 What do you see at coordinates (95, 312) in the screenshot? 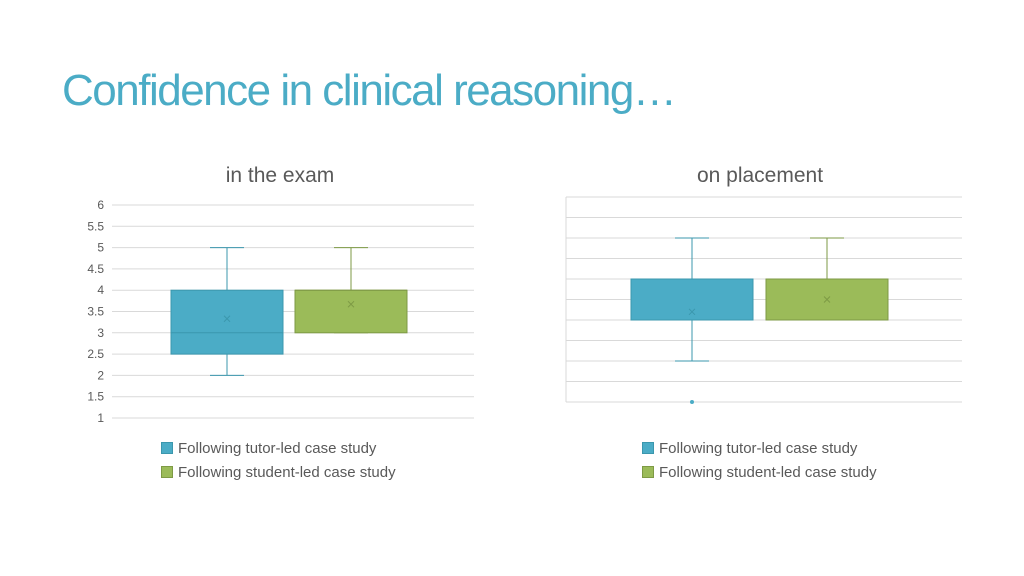
I see `y-tick-label: 3.5` at bounding box center [95, 312].